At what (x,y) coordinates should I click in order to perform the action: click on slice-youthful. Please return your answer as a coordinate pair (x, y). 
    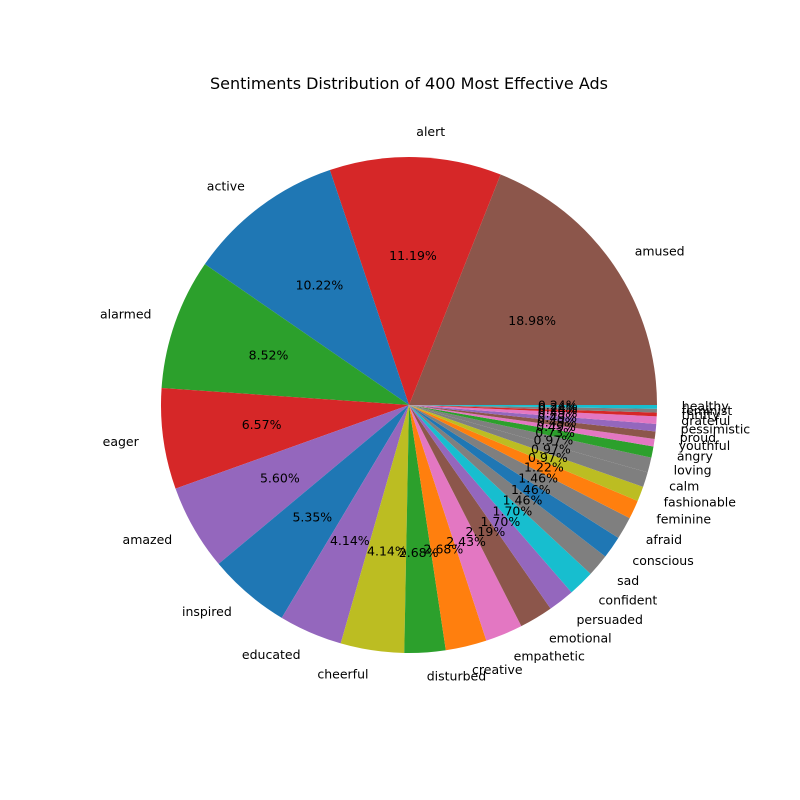
    Looking at the image, I should click on (532, 426).